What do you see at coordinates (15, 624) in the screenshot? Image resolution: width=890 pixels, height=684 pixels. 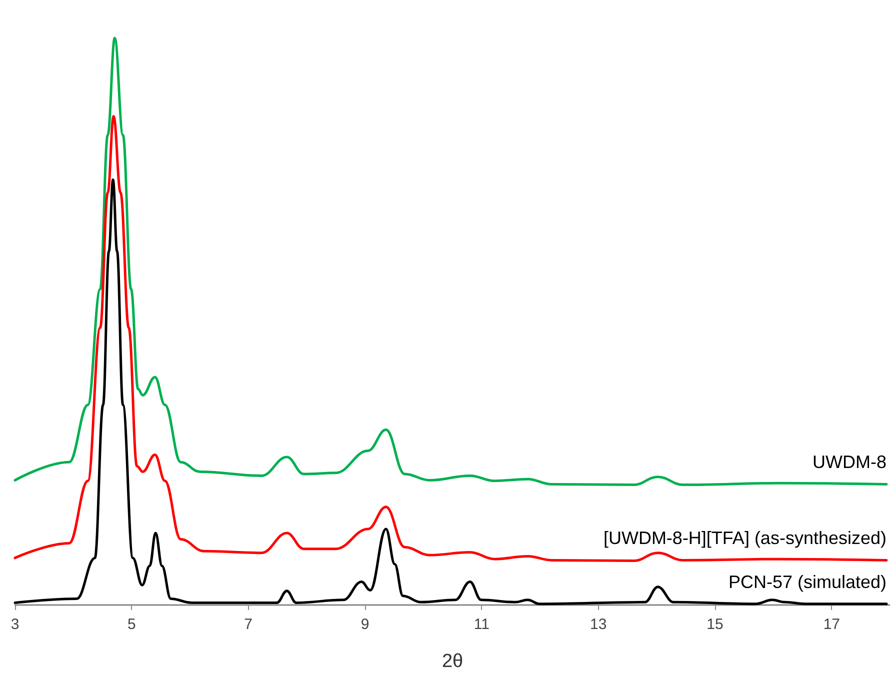 I see `x-tick-label: 3` at bounding box center [15, 624].